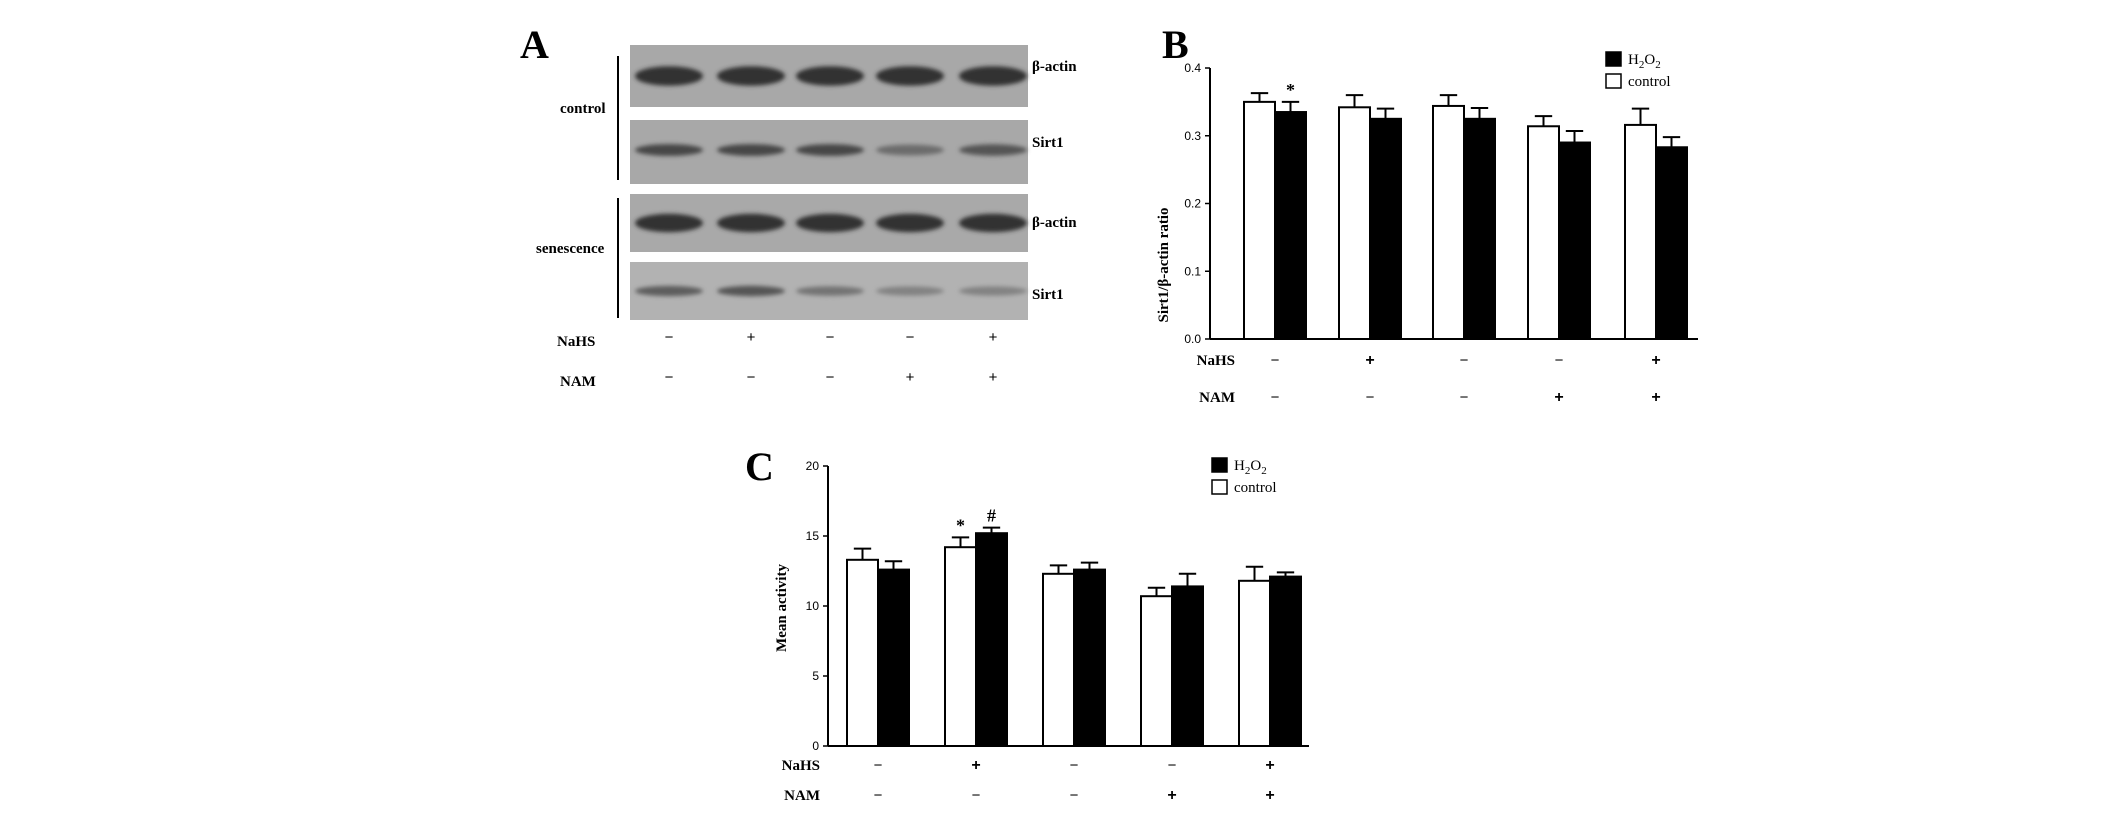 This screenshot has width=2126, height=830. What do you see at coordinates (570, 249) in the screenshot?
I see `group-label-senescence: senescence` at bounding box center [570, 249].